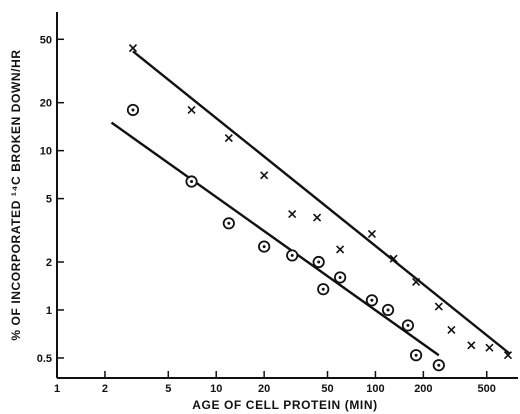 The height and width of the screenshot is (414, 520). Describe the element at coordinates (105, 389) in the screenshot. I see `x-tick-label: 2` at that location.